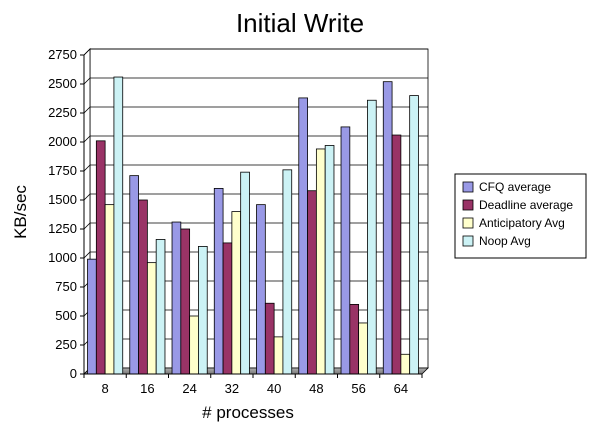  What do you see at coordinates (358, 388) in the screenshot?
I see `x-tick-label: 56` at bounding box center [358, 388].